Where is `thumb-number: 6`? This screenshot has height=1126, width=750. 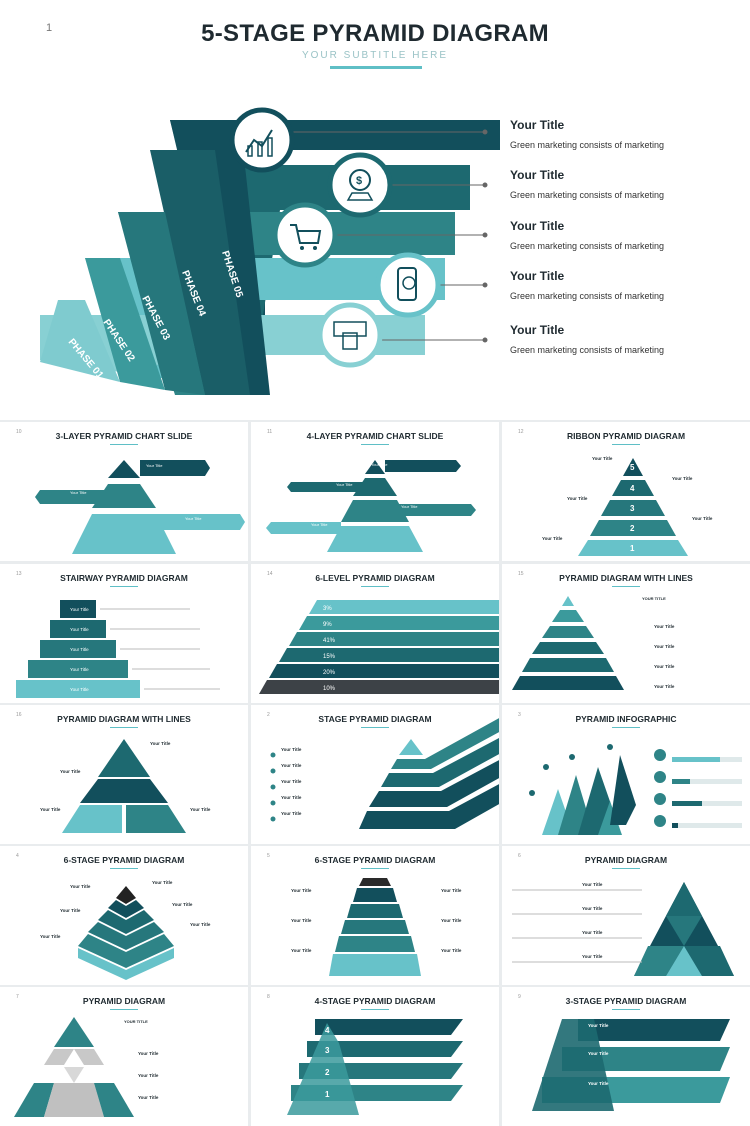 thumb-number: 6 is located at coordinates (519, 856).